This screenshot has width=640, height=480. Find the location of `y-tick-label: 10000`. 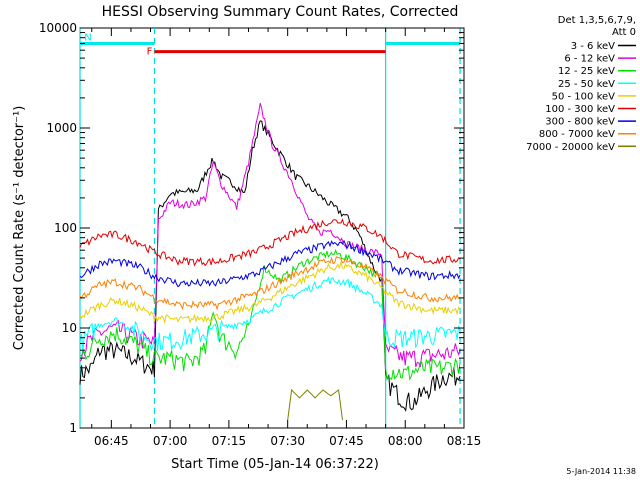

y-tick-label: 10000 is located at coordinates (58, 28).